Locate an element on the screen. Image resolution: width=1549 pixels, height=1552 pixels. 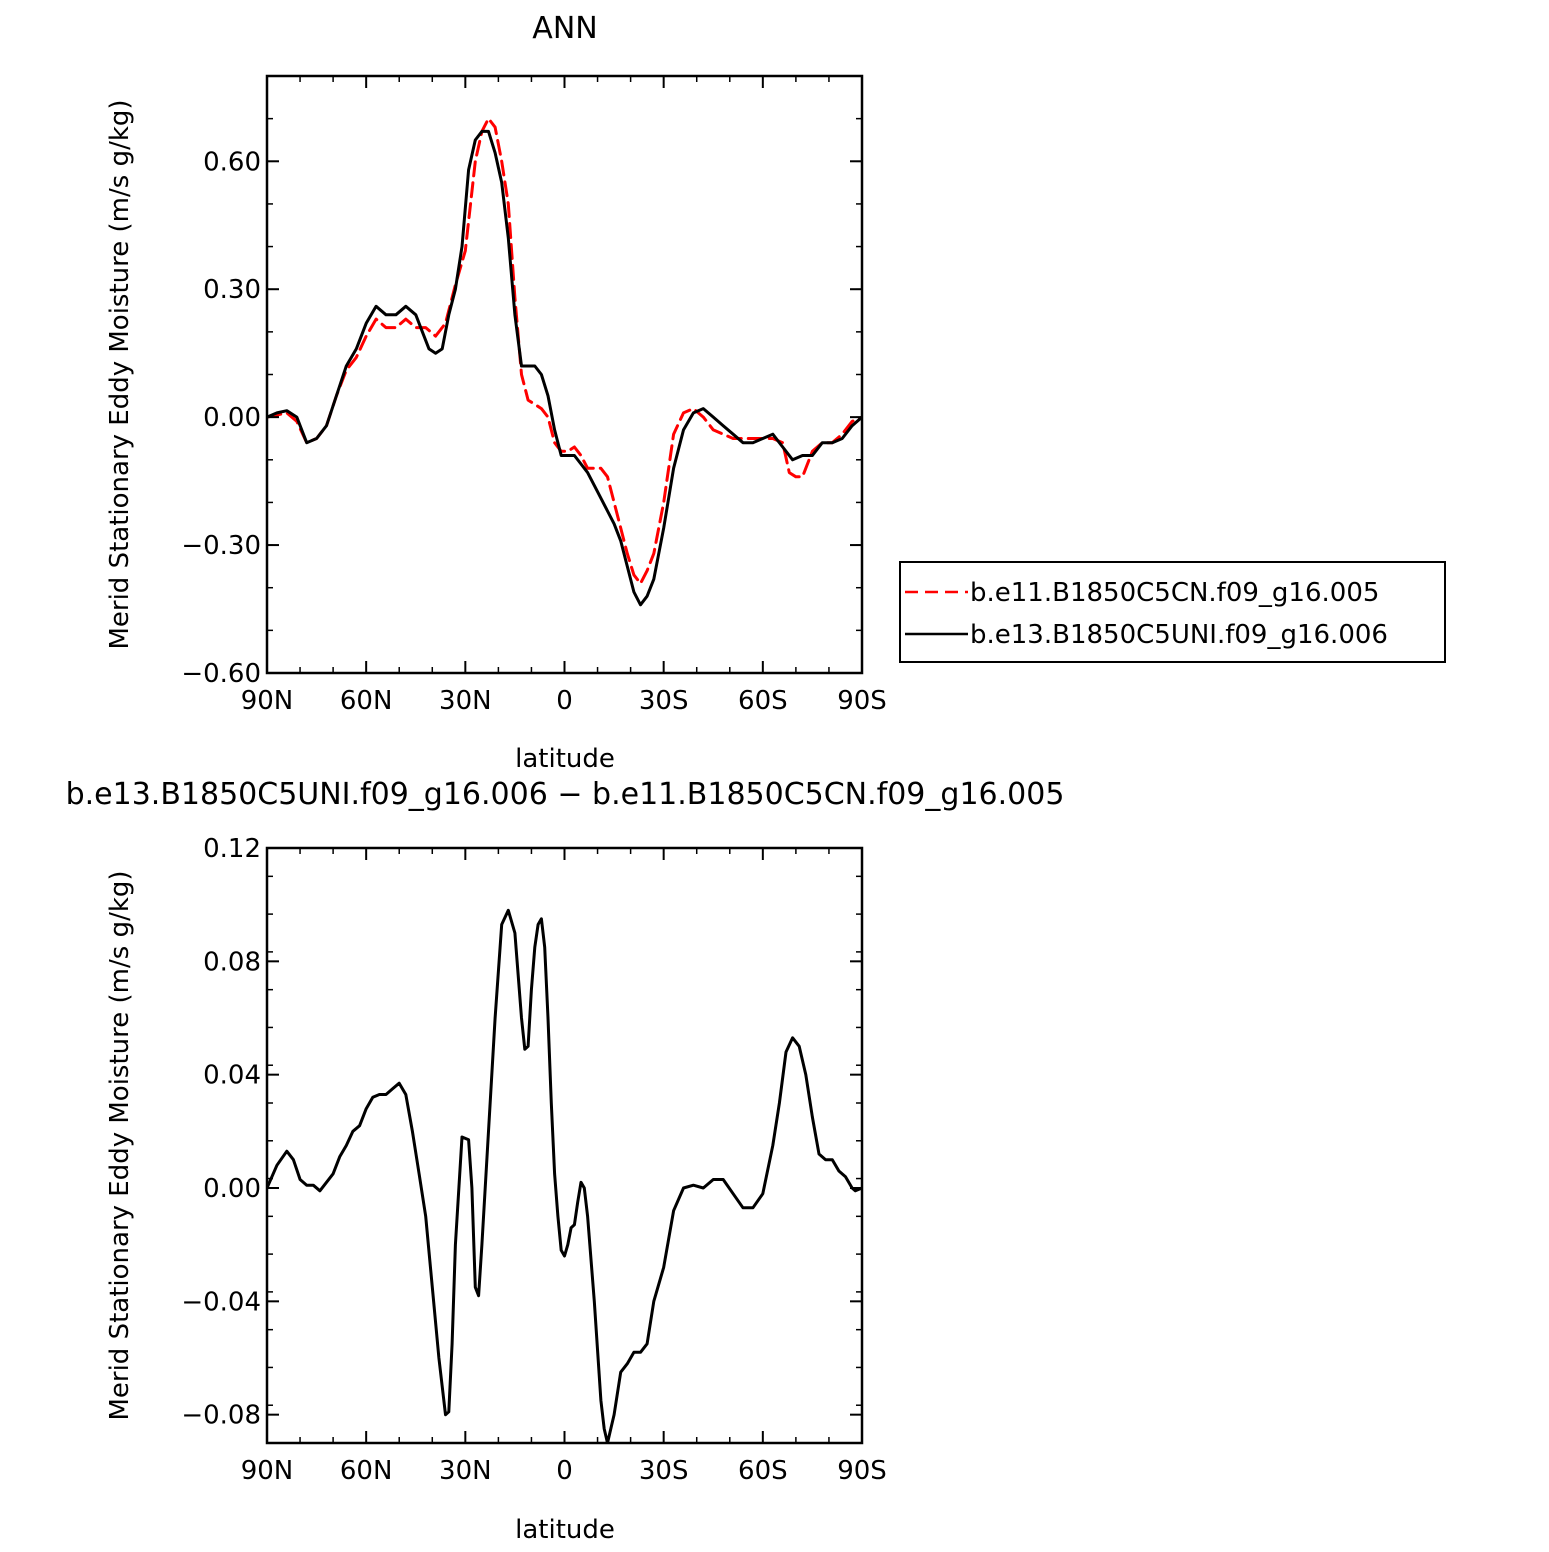
top-y-tick-label: 0.60 is located at coordinates (232, 162).